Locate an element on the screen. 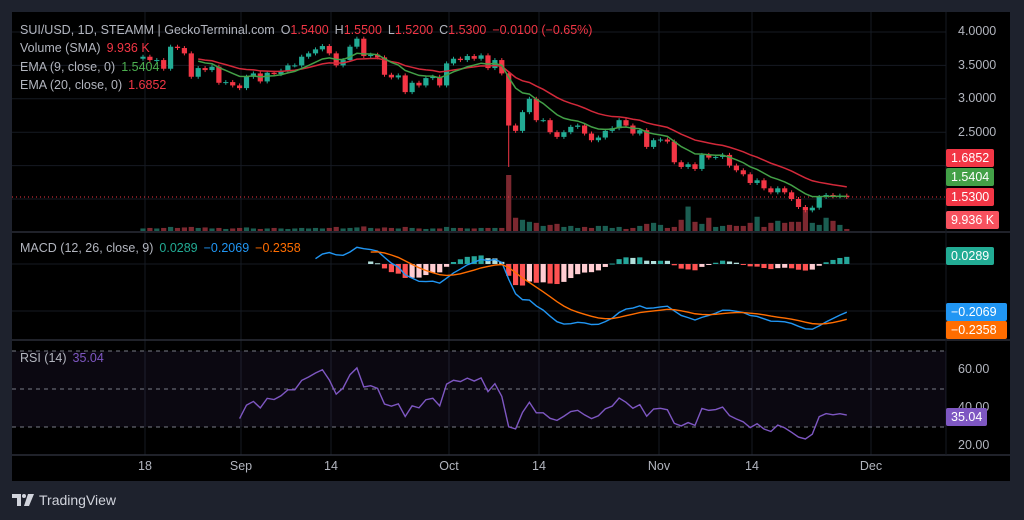 This screenshot has height=520, width=1024. macd-hist-tag: 0.0289 is located at coordinates (970, 256).